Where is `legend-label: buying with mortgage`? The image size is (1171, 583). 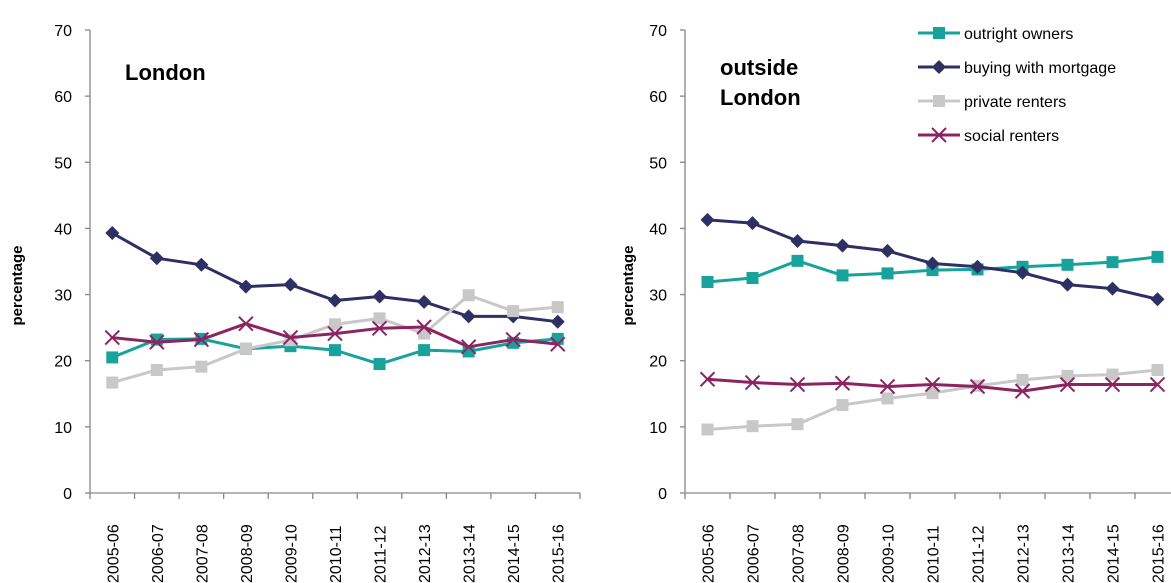
legend-label: buying with mortgage is located at coordinates (1040, 68).